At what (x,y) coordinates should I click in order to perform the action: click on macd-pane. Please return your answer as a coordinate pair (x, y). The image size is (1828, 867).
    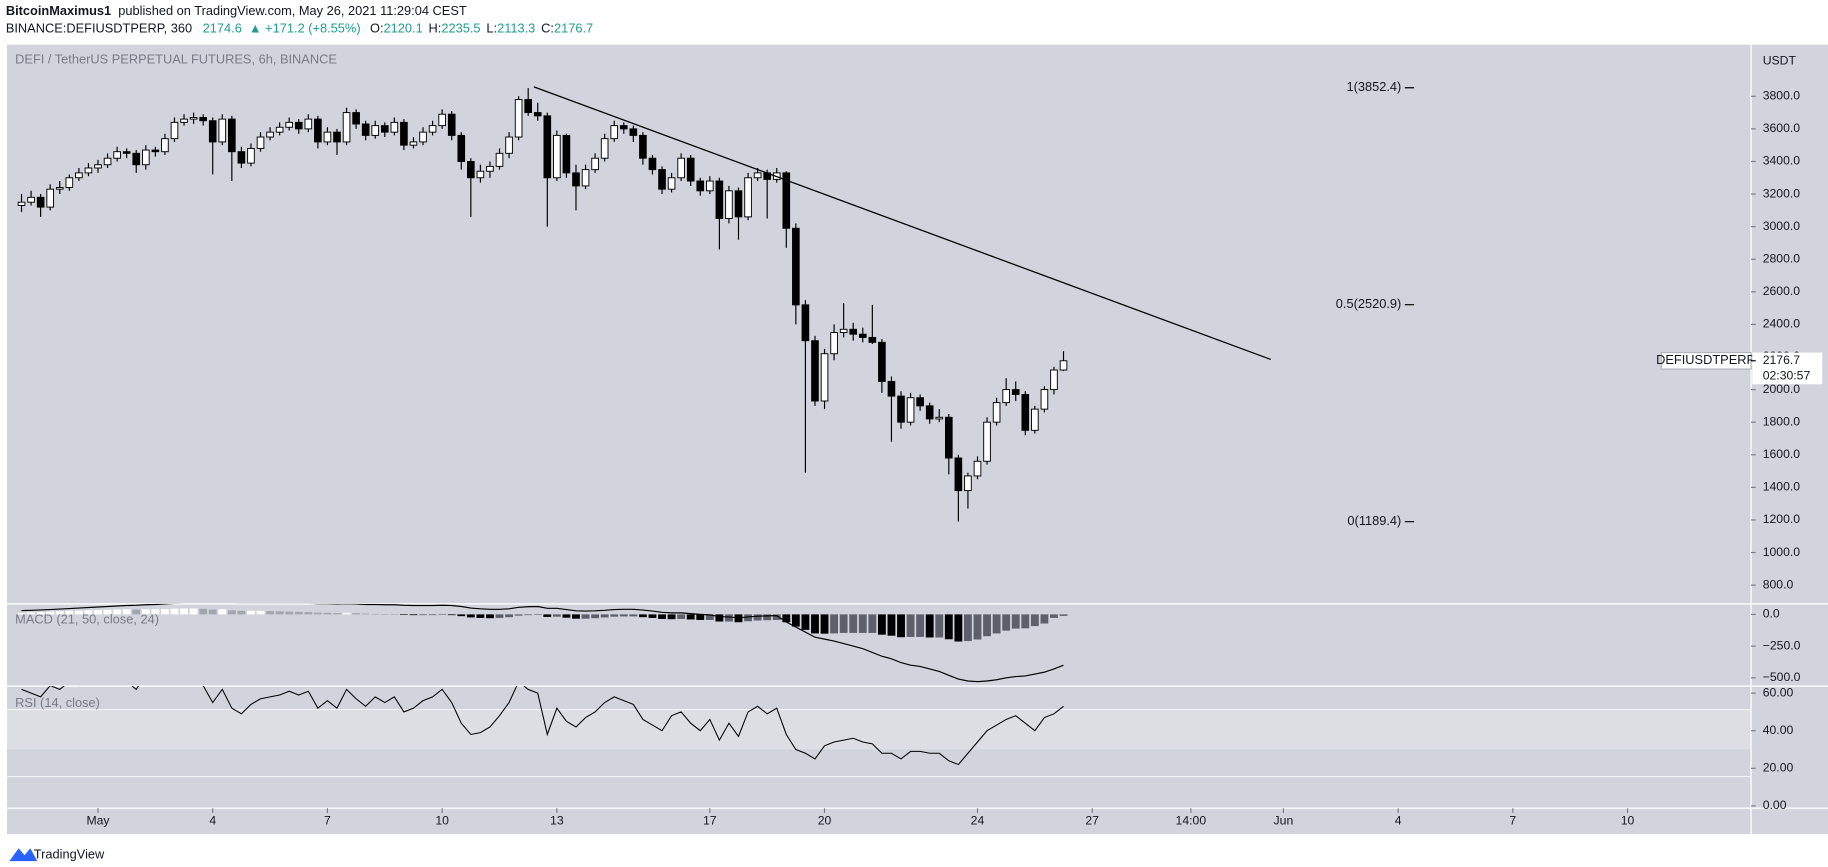
    Looking at the image, I should click on (542, 643).